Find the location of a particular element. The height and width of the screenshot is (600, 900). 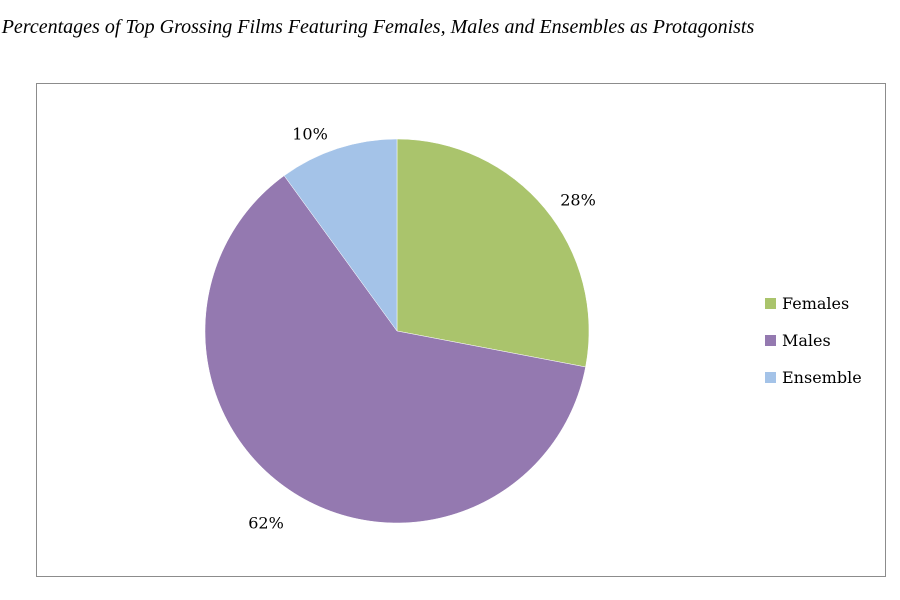

pie-slice-ensemble is located at coordinates (340, 235).